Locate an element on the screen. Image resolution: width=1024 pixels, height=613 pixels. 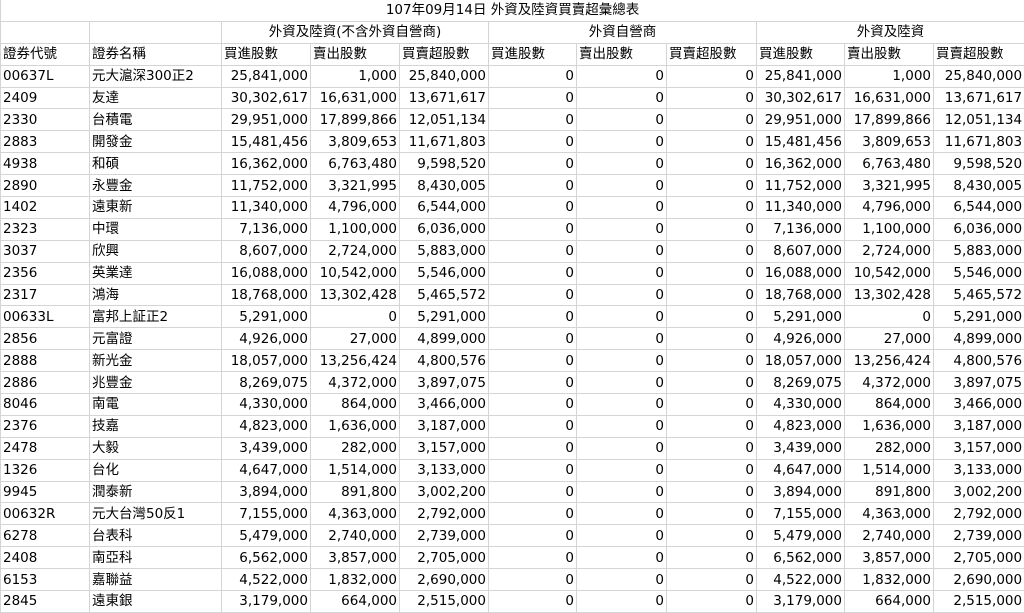
value-cell: 11,340,000 is located at coordinates (266, 208).